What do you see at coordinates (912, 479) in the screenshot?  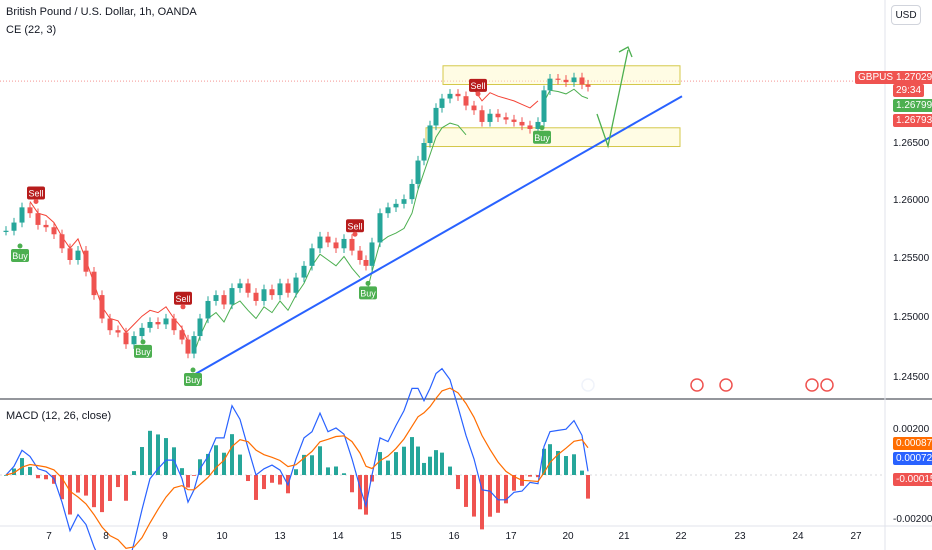 I see `macd-hist-badge: -0.00015` at bounding box center [912, 479].